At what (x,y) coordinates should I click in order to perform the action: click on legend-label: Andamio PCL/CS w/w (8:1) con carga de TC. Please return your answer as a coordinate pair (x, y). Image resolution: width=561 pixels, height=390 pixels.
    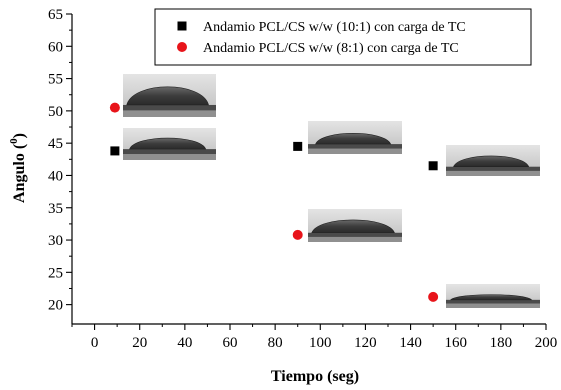
    Looking at the image, I should click on (331, 48).